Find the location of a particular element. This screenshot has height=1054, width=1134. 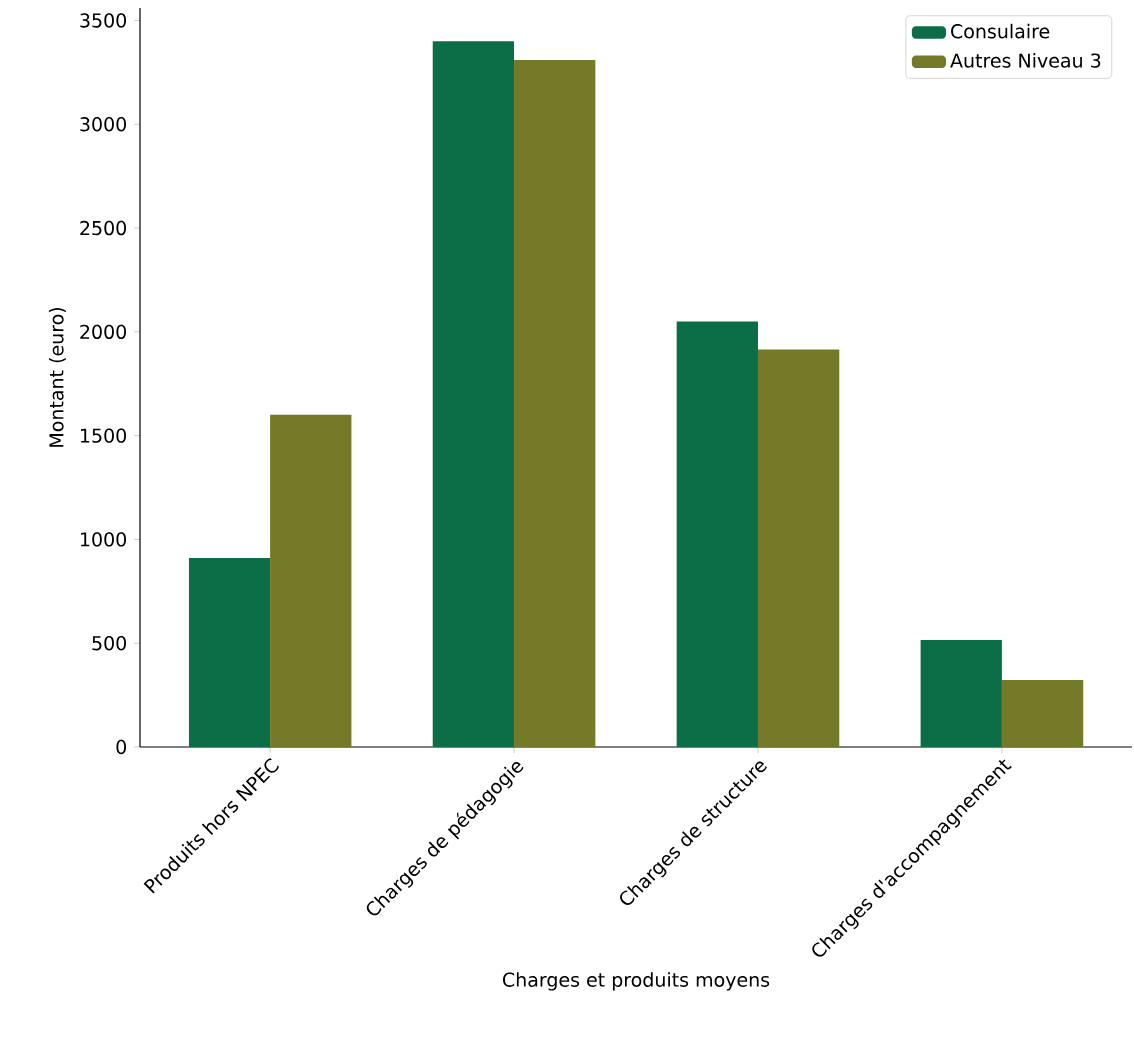

y-tick-label: 2000 is located at coordinates (103, 332).